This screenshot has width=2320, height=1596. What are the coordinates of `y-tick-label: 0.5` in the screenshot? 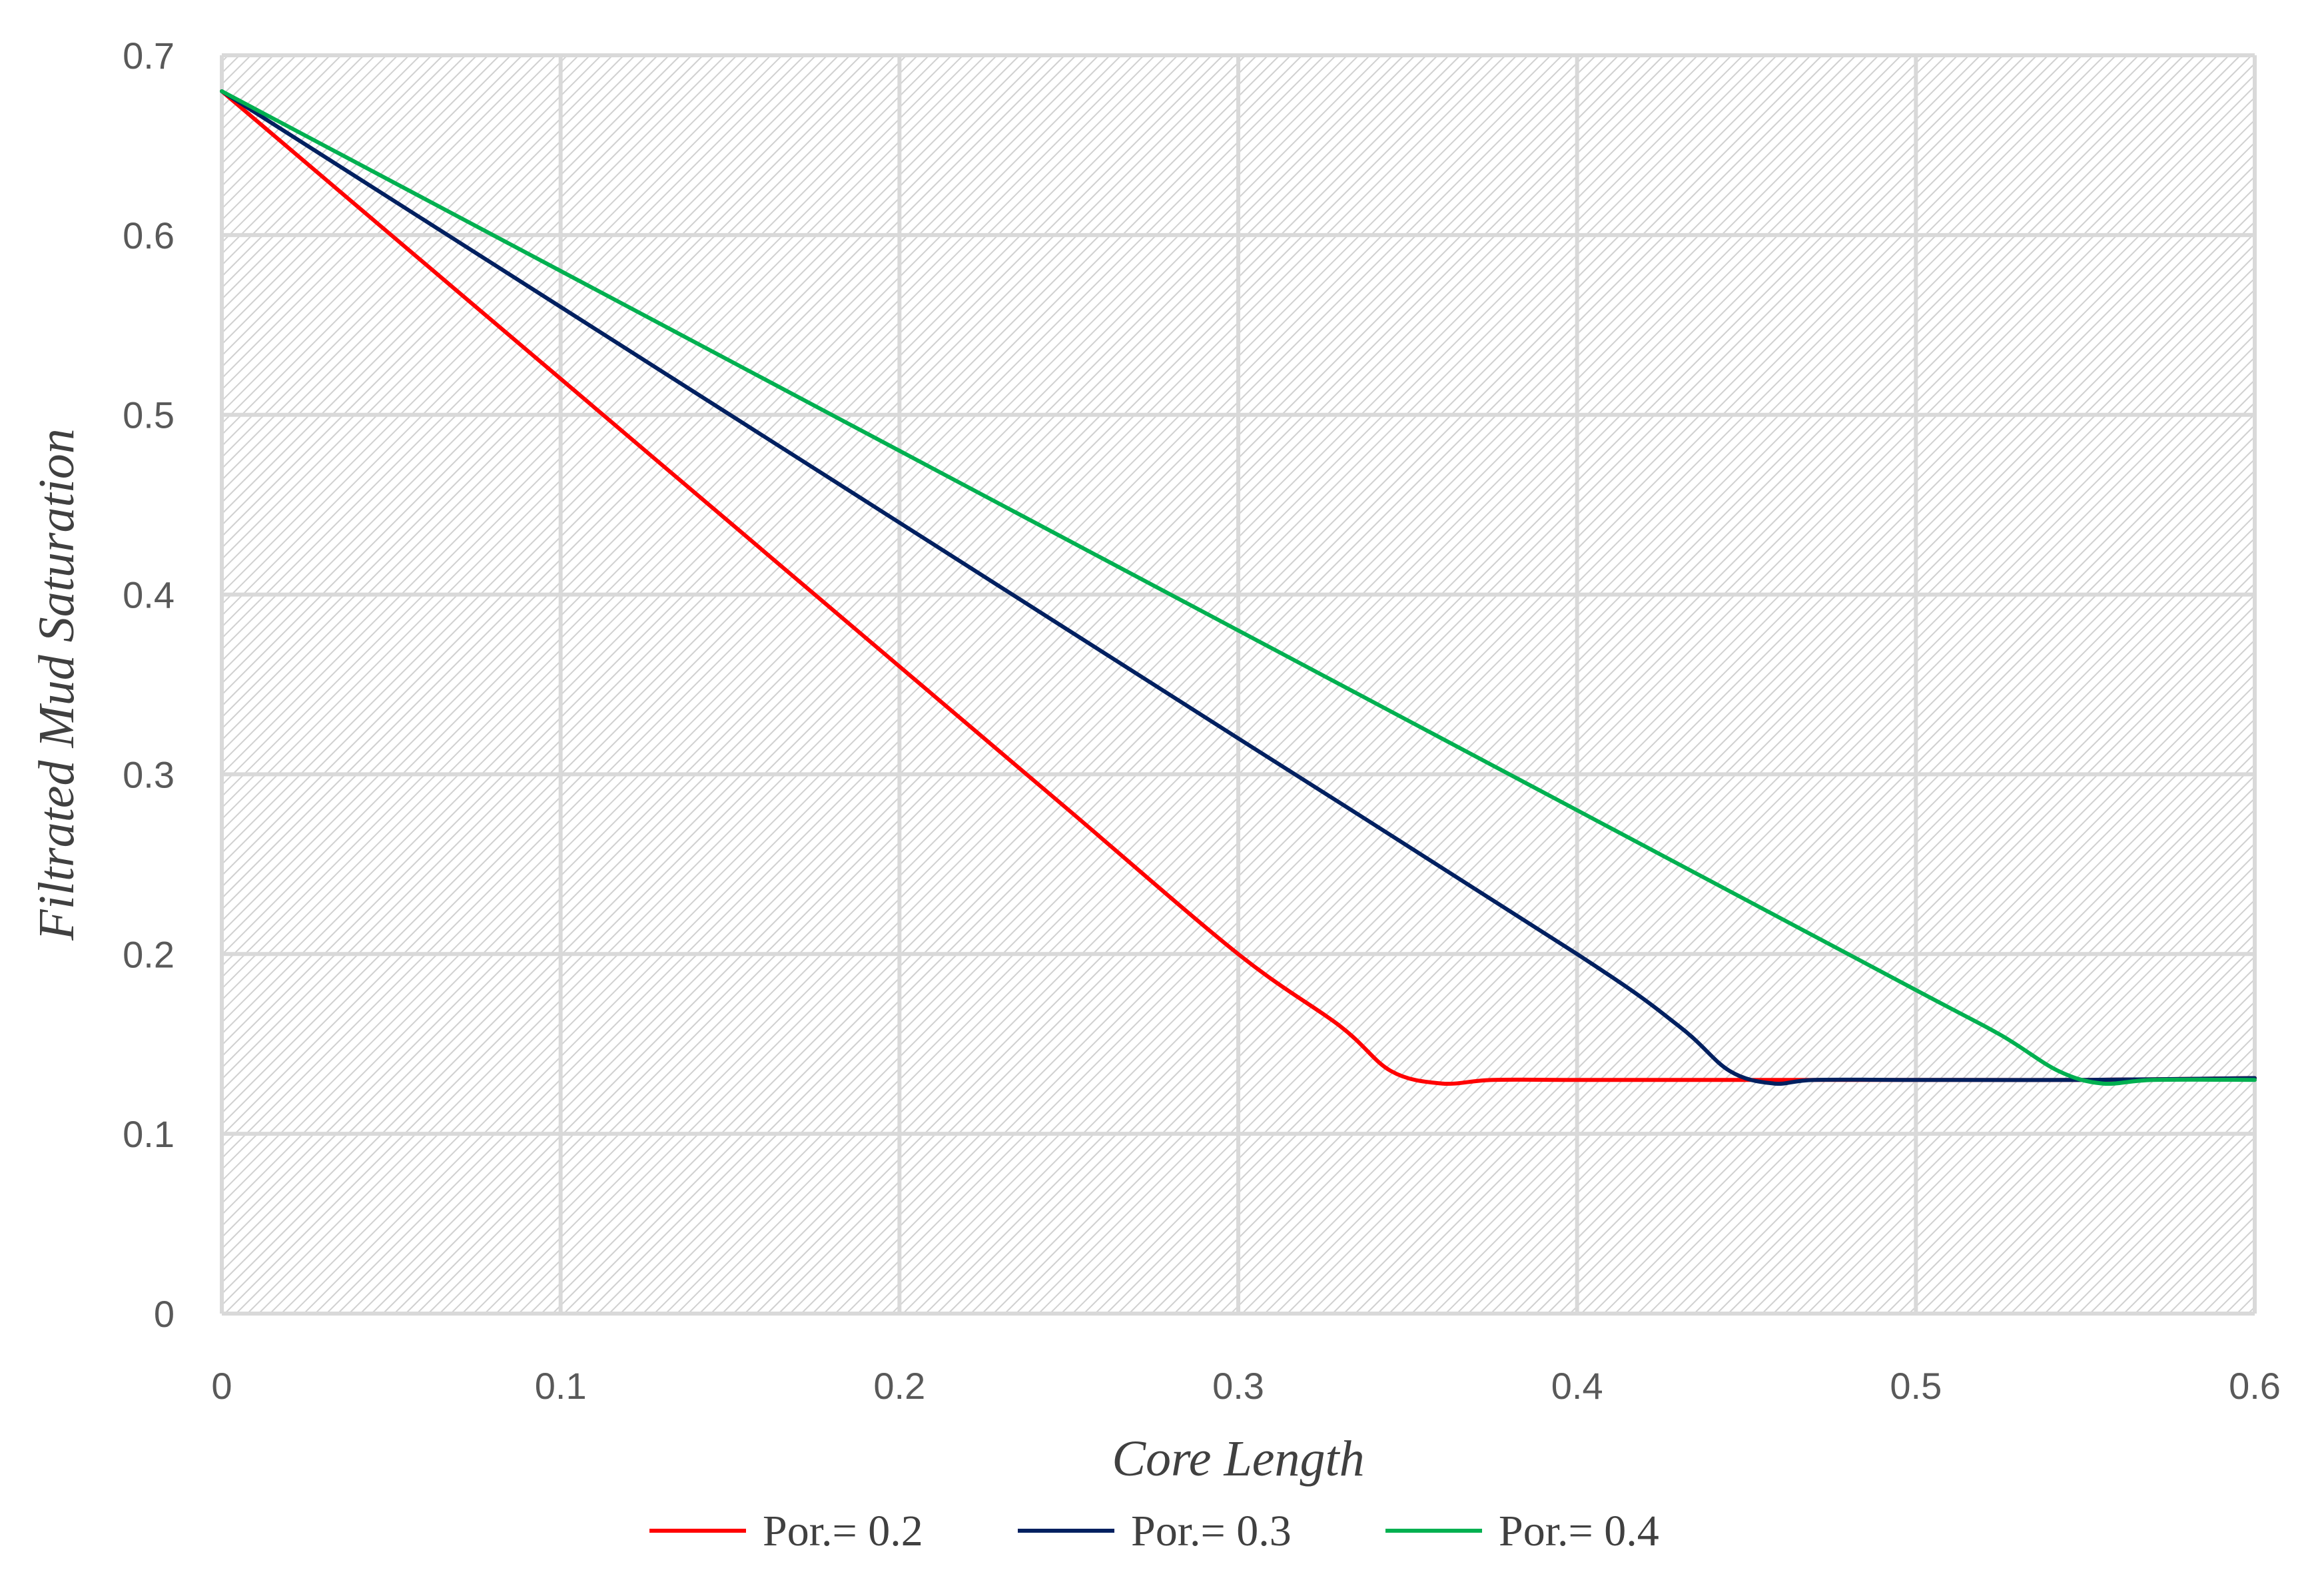 It's located at (149, 415).